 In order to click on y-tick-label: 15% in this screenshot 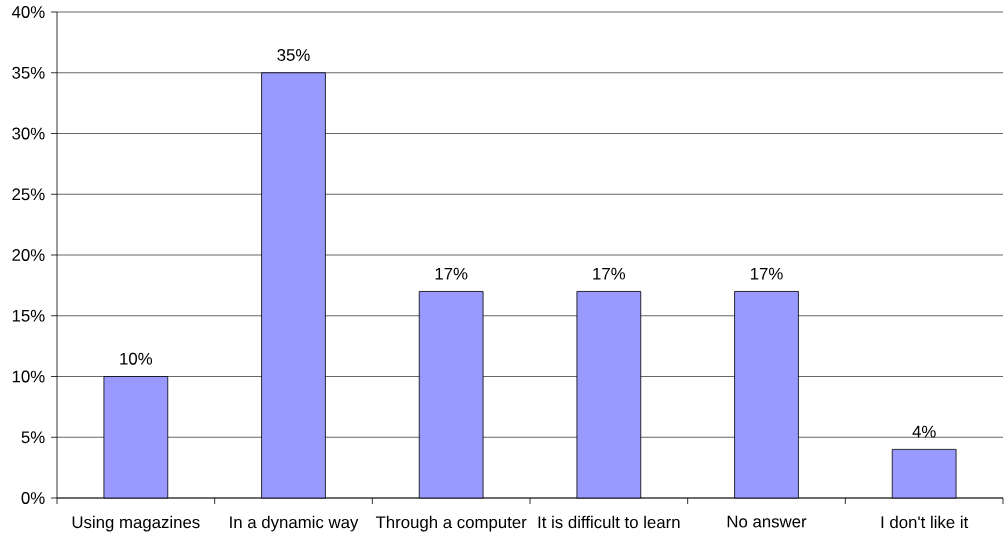, I will do `click(28, 315)`.